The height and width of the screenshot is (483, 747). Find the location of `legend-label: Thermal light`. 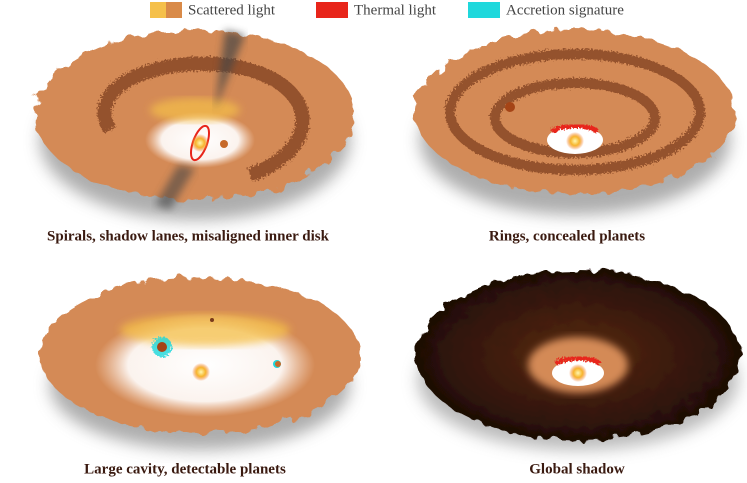

legend-label: Thermal light is located at coordinates (395, 10).